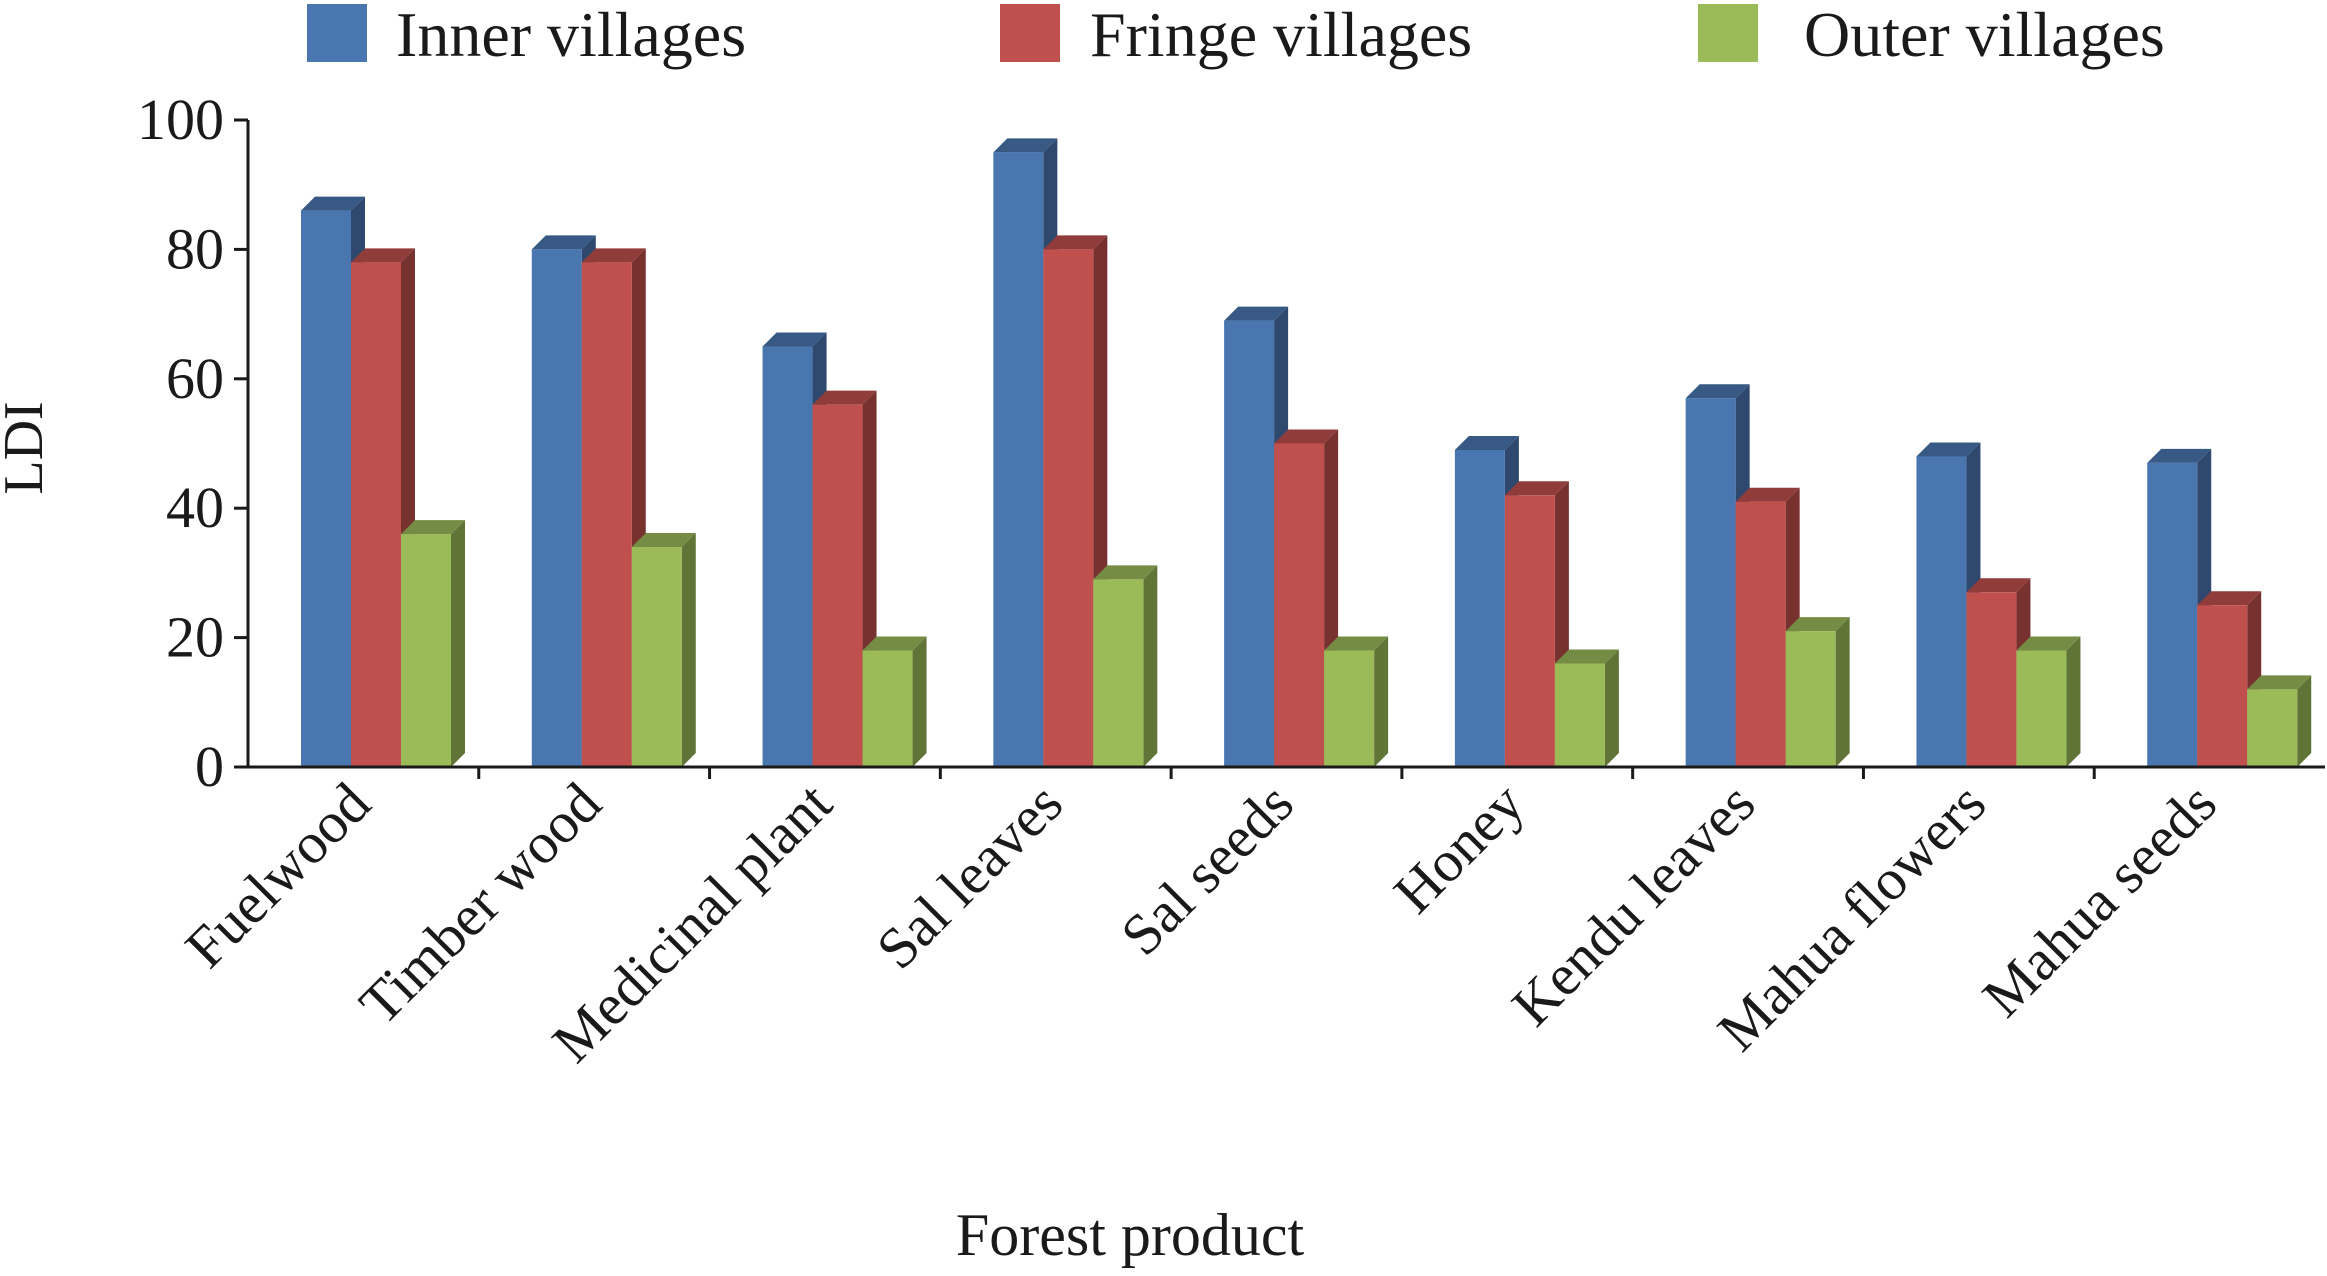  I want to click on bar-outer-villages-fuelwood, so click(433, 643).